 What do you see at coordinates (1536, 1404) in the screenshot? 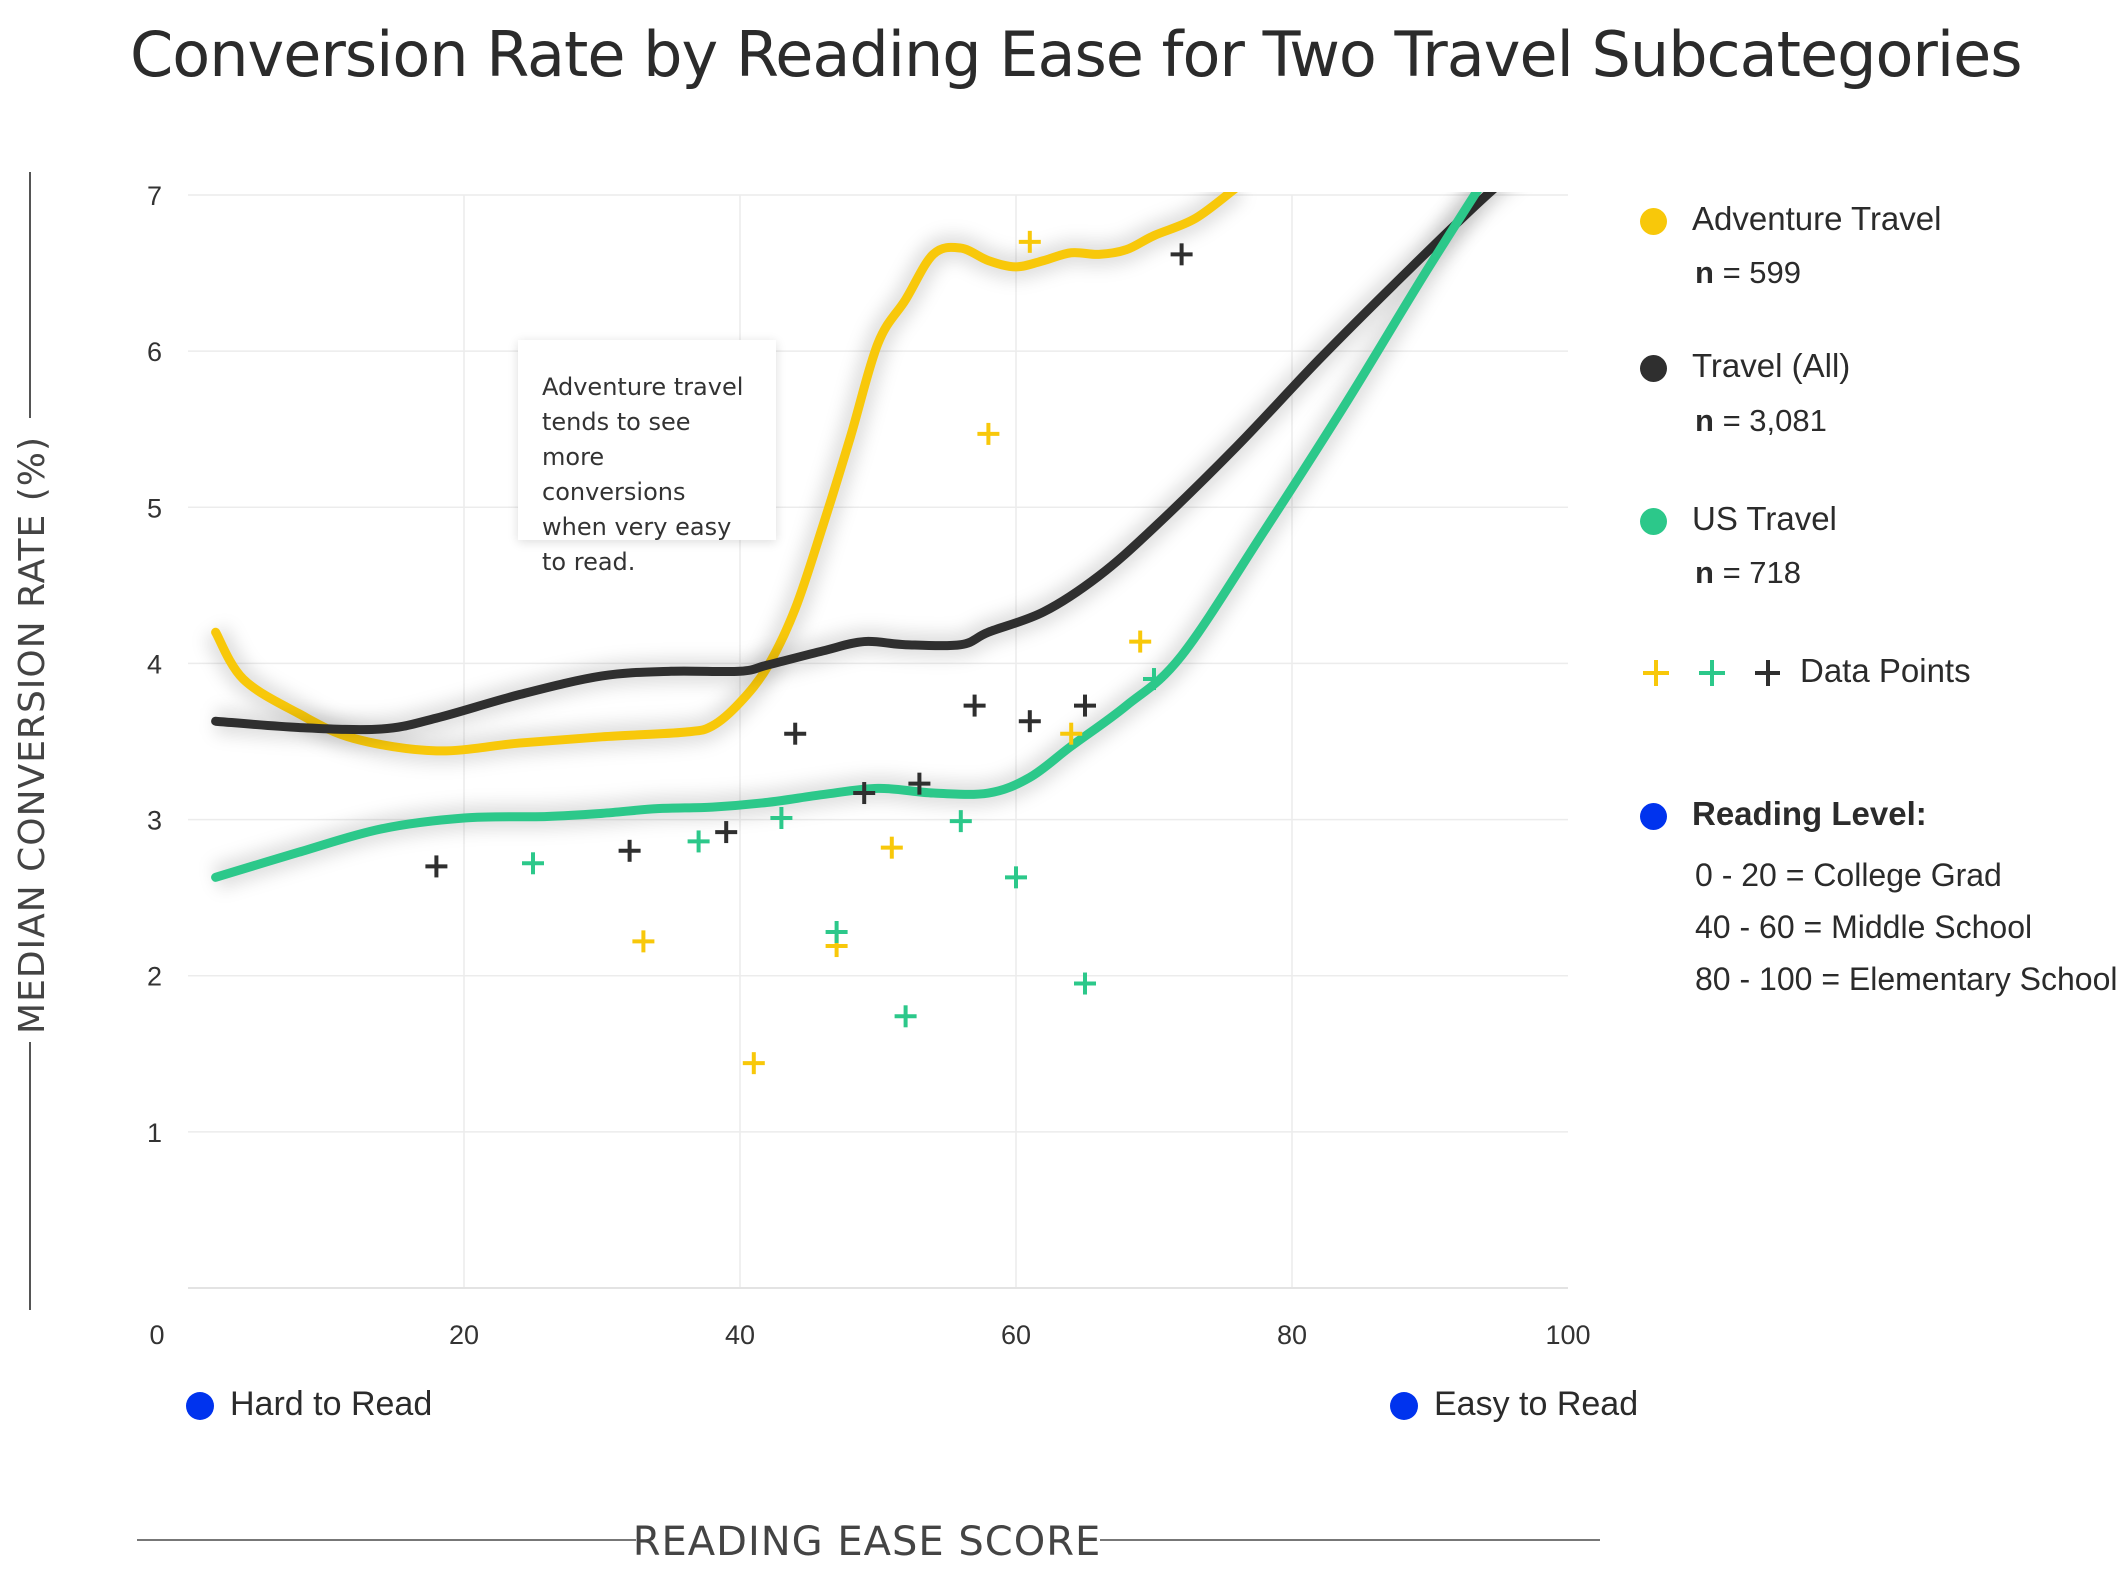
I see `easy-to-read-label: Easy to Read` at bounding box center [1536, 1404].